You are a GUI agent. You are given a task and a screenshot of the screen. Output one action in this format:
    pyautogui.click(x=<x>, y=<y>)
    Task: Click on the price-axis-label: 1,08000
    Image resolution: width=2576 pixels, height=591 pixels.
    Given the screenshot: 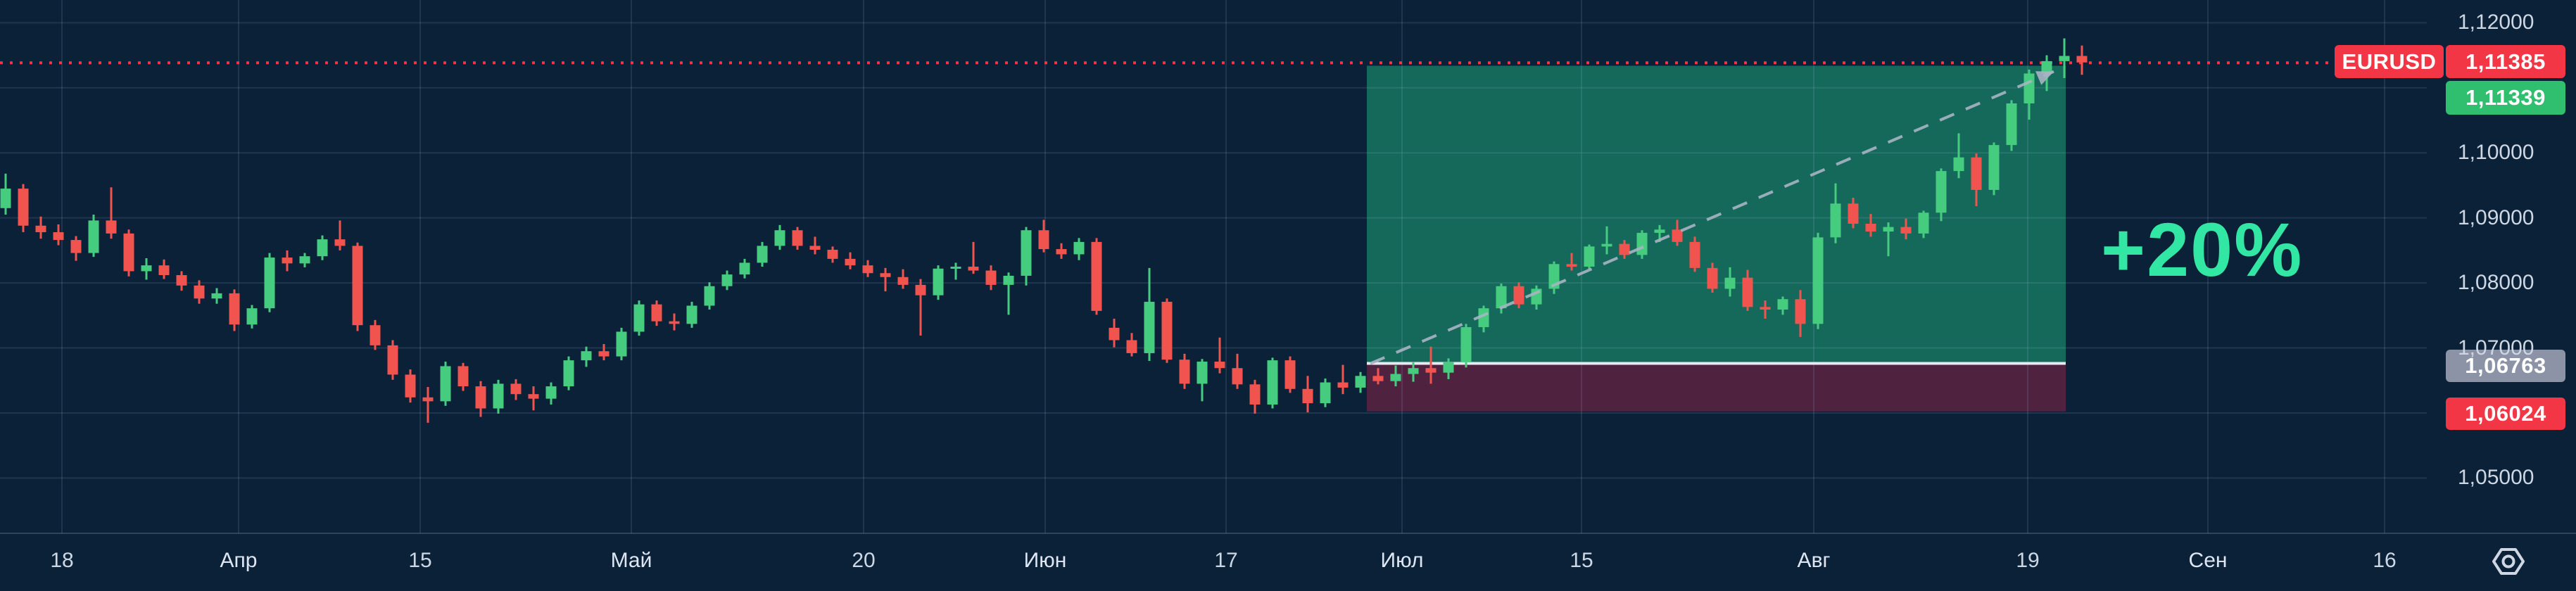 What is the action you would take?
    pyautogui.click(x=2496, y=283)
    